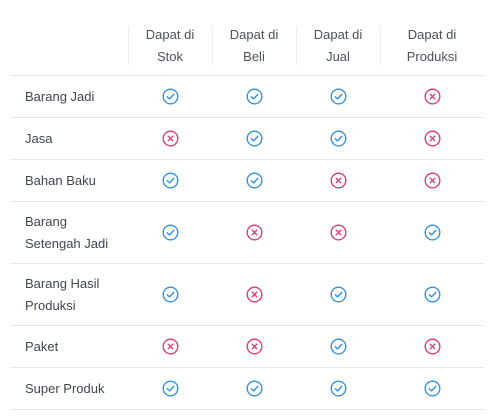 The height and width of the screenshot is (416, 494). Describe the element at coordinates (46, 221) in the screenshot. I see `row-label-line1: Barang` at that location.